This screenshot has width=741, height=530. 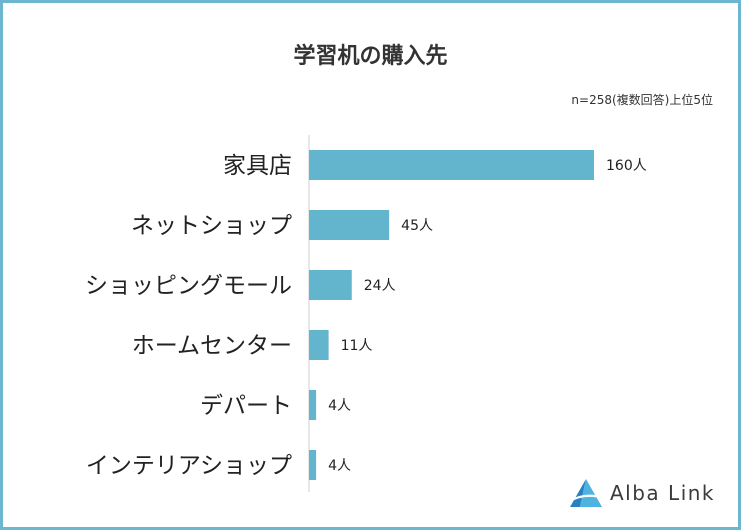 What do you see at coordinates (339, 406) in the screenshot?
I see `value-label-4: 4人` at bounding box center [339, 406].